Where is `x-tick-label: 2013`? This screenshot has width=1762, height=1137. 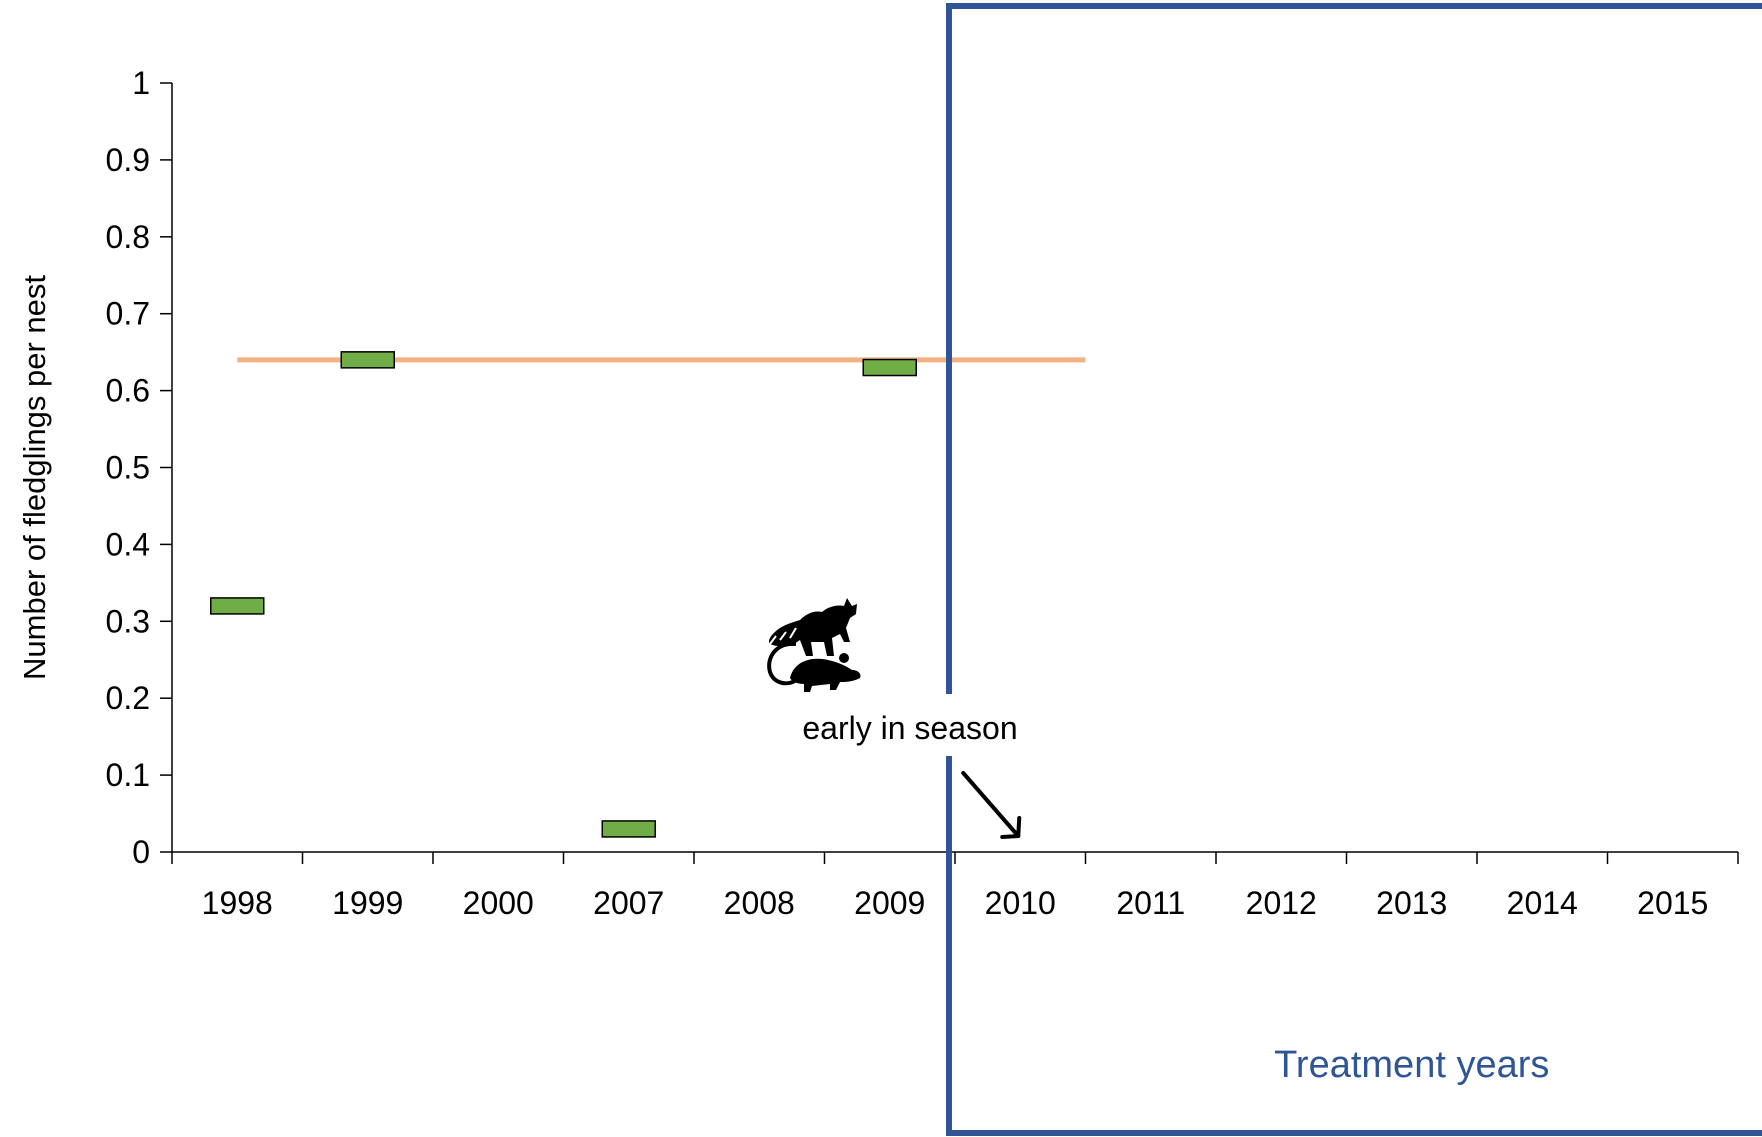
x-tick-label: 2013 is located at coordinates (1411, 903).